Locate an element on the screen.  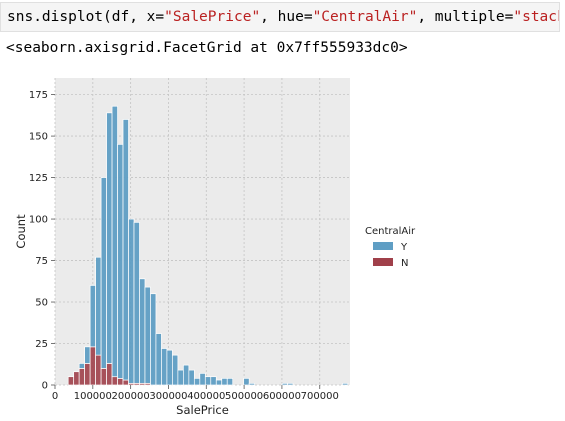
x-tick-label: 0 is located at coordinates (55, 396).